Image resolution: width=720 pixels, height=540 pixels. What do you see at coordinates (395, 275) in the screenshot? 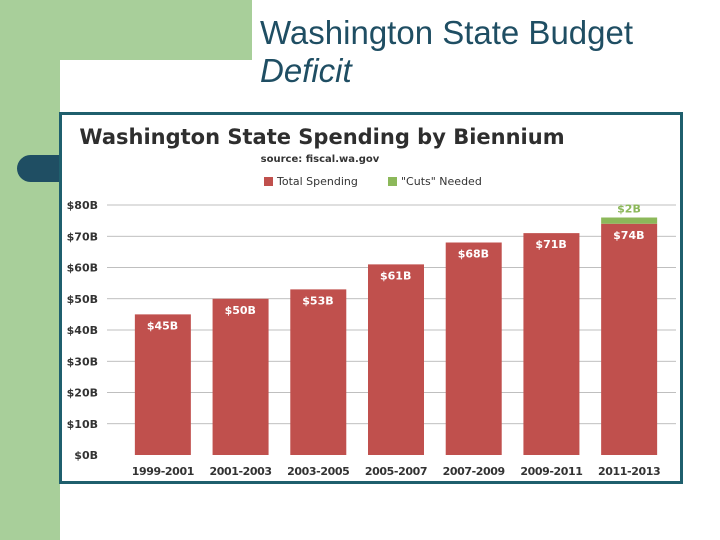
I see `bar-label-total-spending: $61B` at bounding box center [395, 275].